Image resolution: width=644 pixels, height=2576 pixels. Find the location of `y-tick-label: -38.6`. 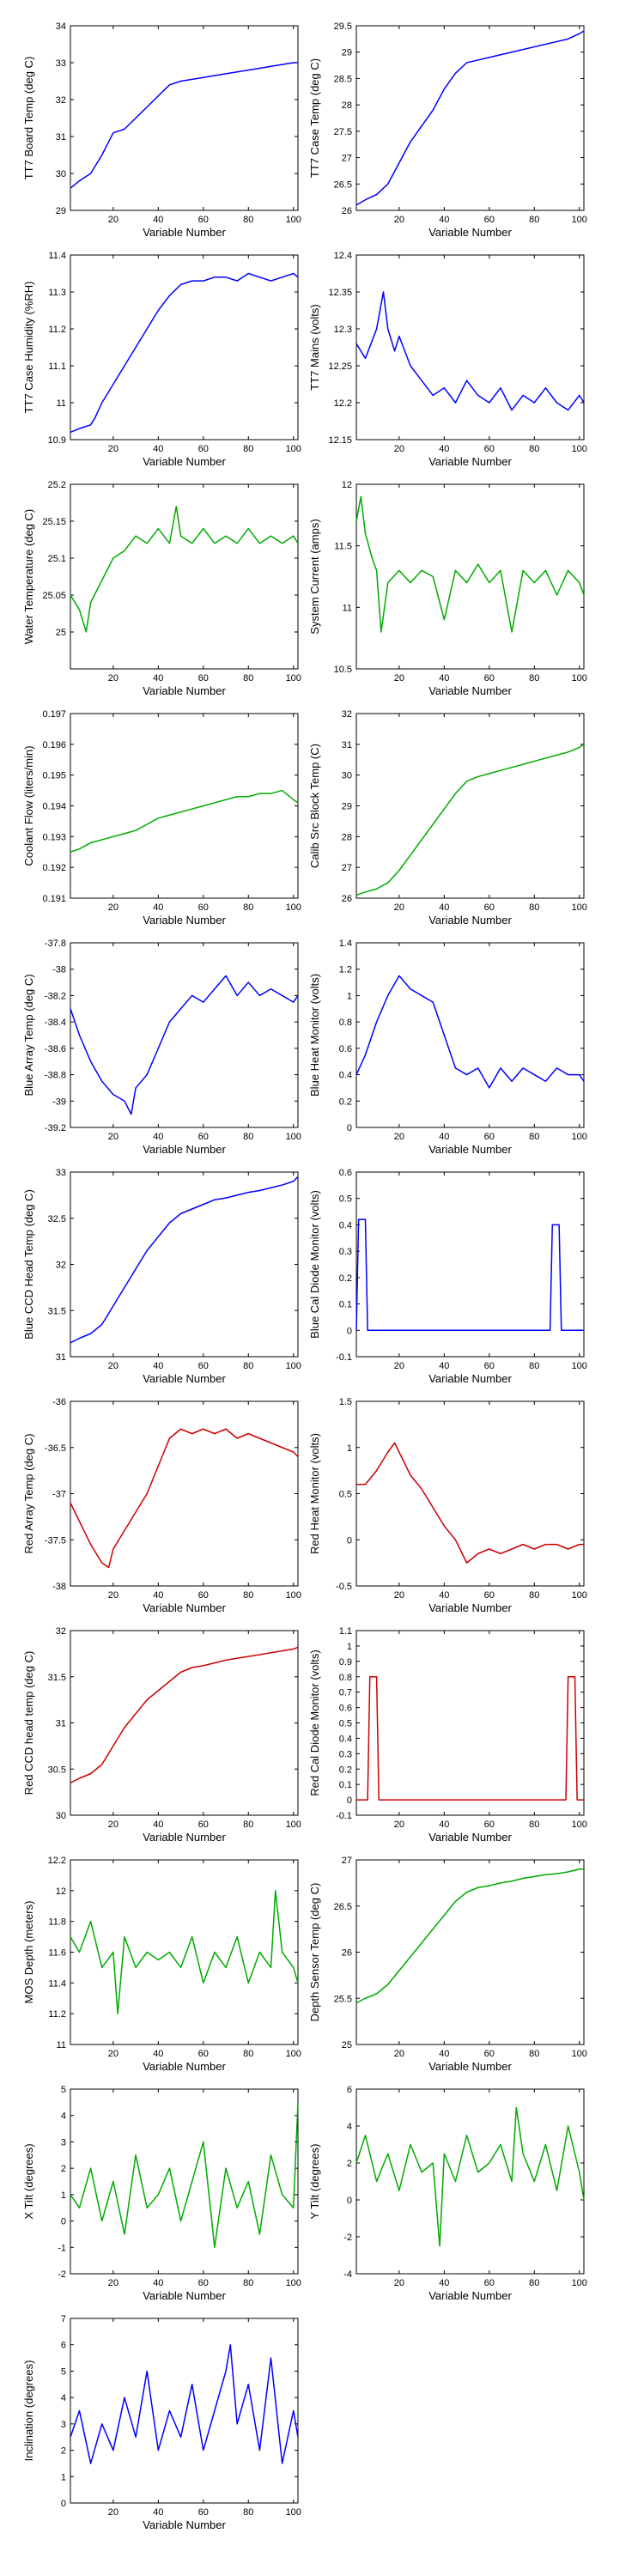

y-tick-label: -38.6 is located at coordinates (56, 1049).